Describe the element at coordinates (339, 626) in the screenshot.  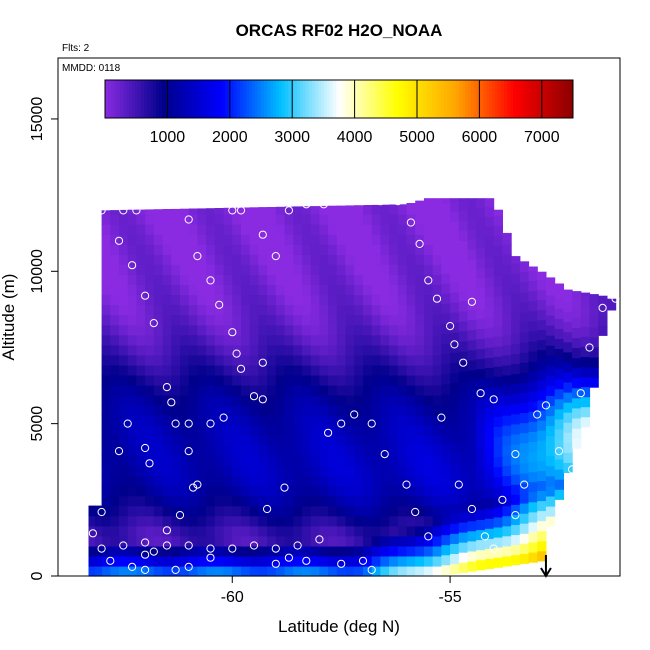
I see `x-axis-label: Latitude (deg N)` at that location.